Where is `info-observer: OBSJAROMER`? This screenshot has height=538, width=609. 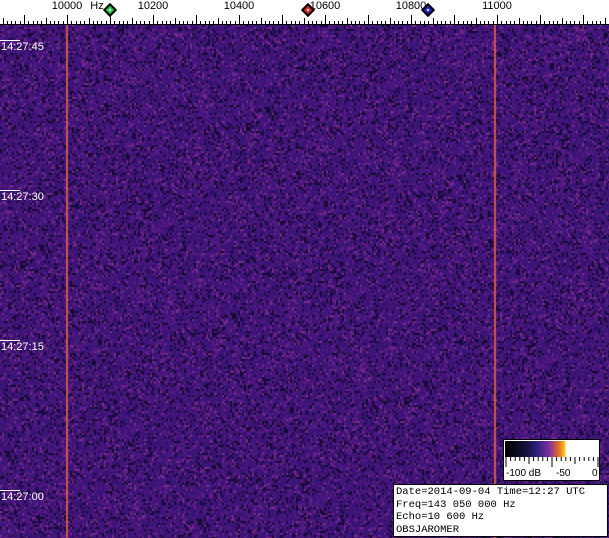 info-observer: OBSJAROMER is located at coordinates (428, 529).